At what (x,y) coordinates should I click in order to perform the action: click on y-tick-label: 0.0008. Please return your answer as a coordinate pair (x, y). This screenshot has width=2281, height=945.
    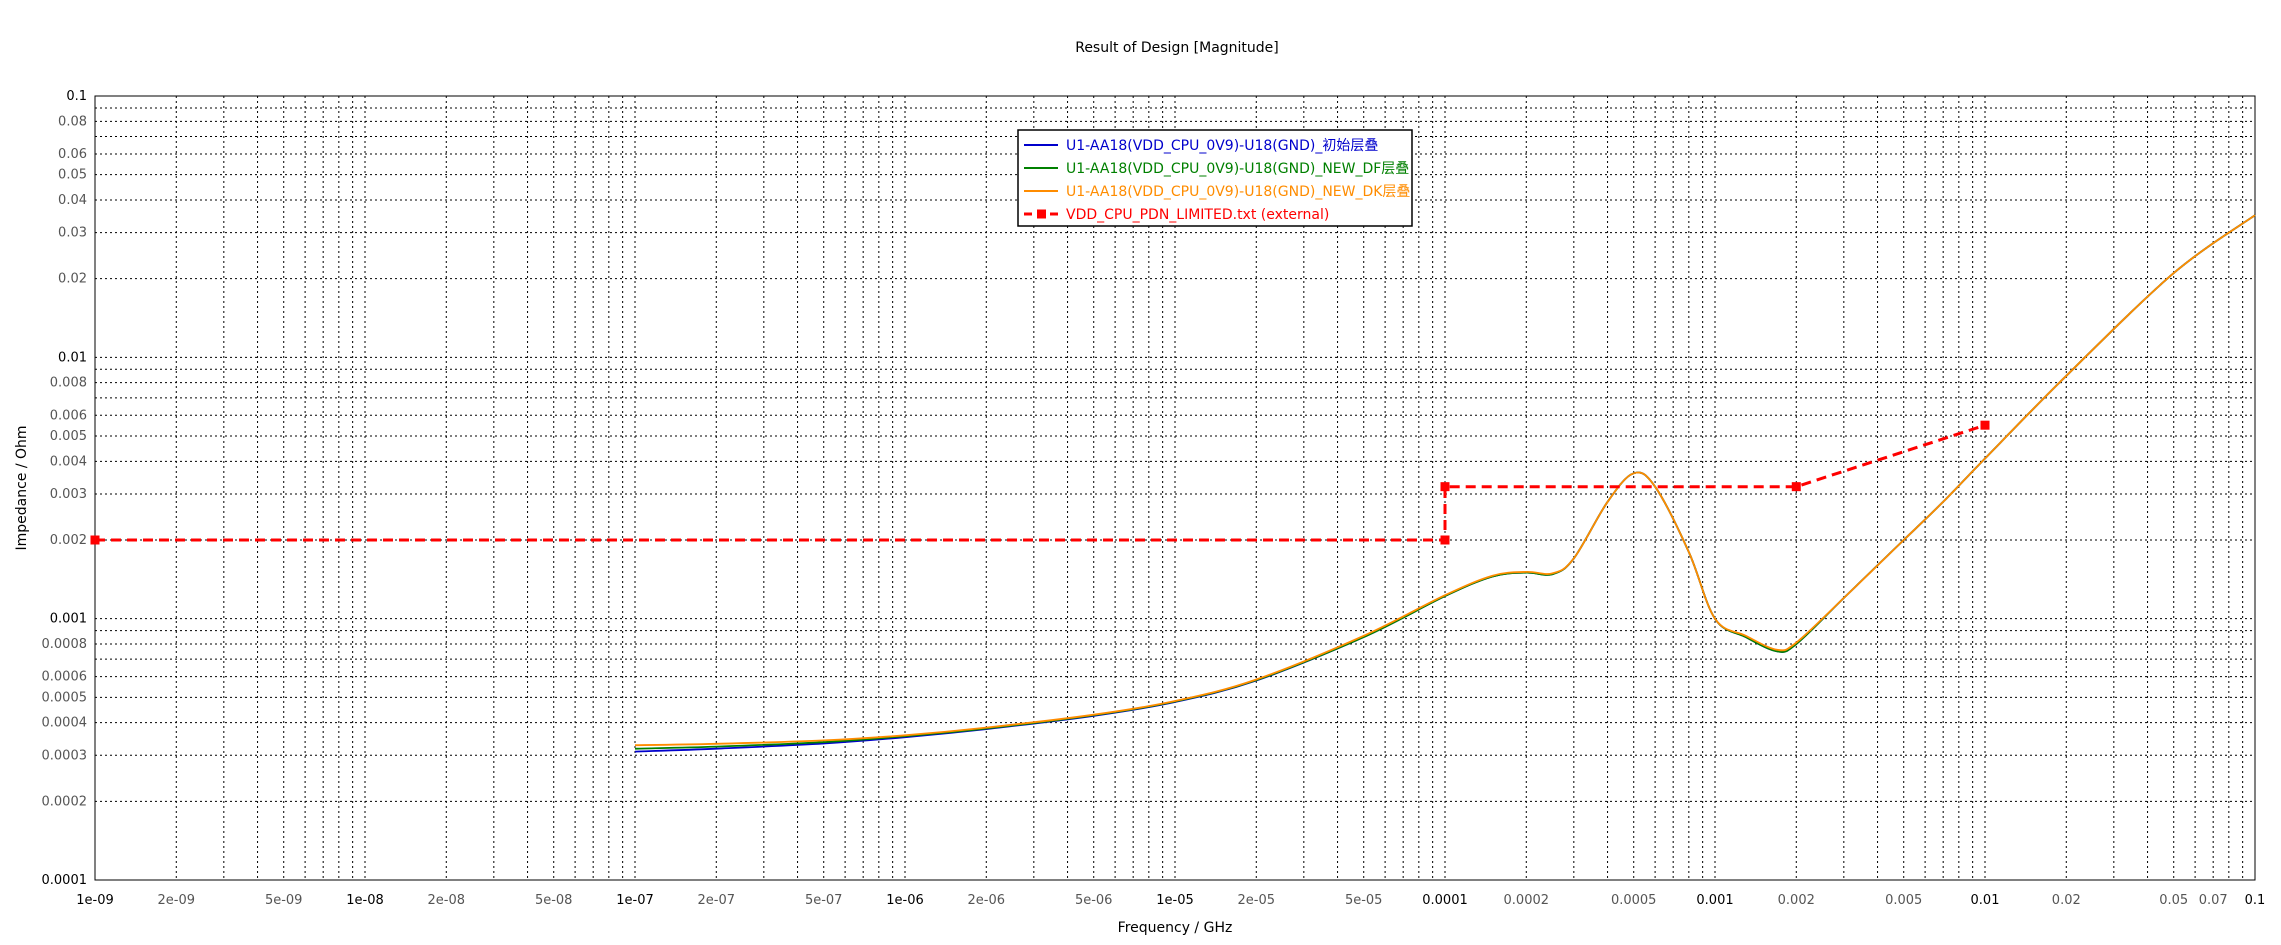
    Looking at the image, I should click on (65, 644).